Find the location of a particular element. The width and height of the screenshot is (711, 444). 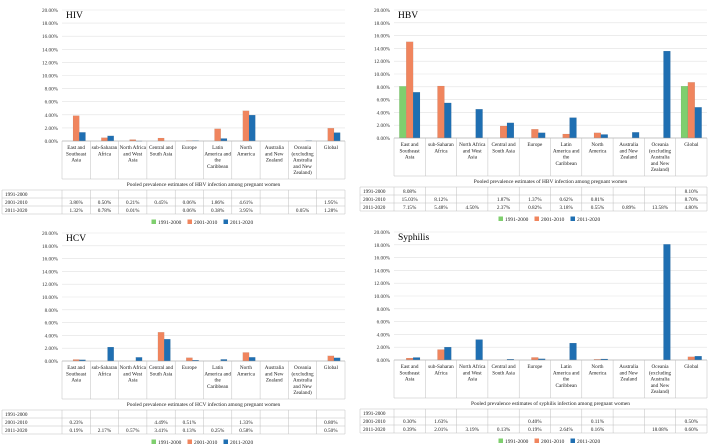

category-label: Central and is located at coordinates (161, 368).